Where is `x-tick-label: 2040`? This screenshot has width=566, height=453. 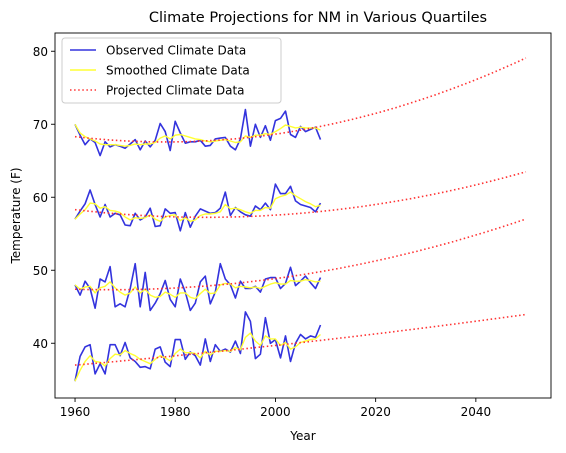
x-tick-label: 2040 is located at coordinates (476, 412).